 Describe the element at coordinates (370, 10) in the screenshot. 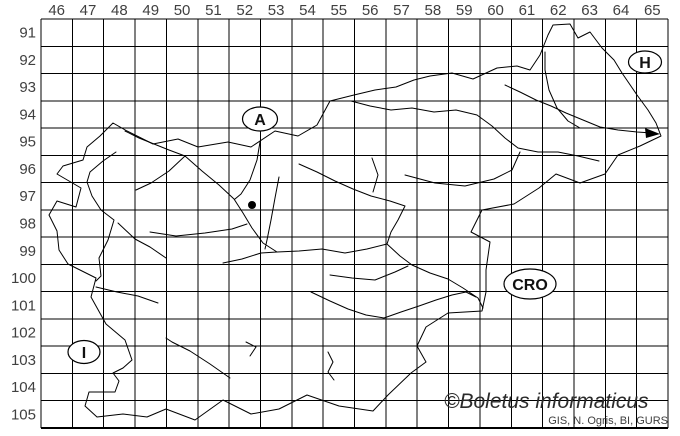

I see `grid-column-label-56: 56` at that location.